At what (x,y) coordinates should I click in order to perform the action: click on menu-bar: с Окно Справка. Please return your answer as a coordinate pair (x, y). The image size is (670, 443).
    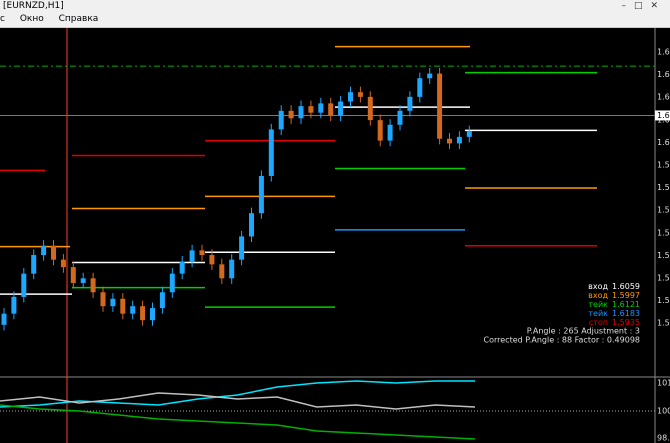
    Looking at the image, I should click on (335, 20).